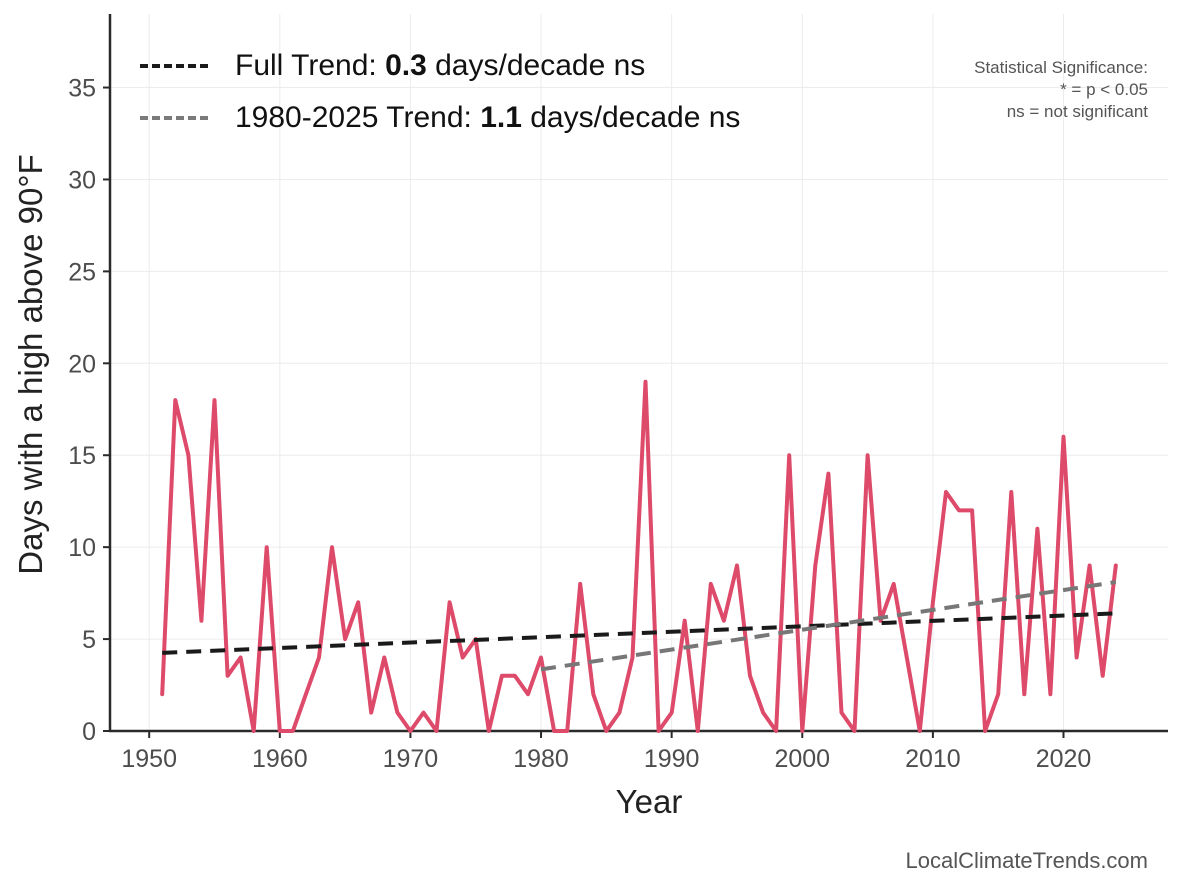 Image resolution: width=1184 pixels, height=889 pixels. What do you see at coordinates (501, 117) in the screenshot?
I see `legend-recent-trend-value: 1.1` at bounding box center [501, 117].